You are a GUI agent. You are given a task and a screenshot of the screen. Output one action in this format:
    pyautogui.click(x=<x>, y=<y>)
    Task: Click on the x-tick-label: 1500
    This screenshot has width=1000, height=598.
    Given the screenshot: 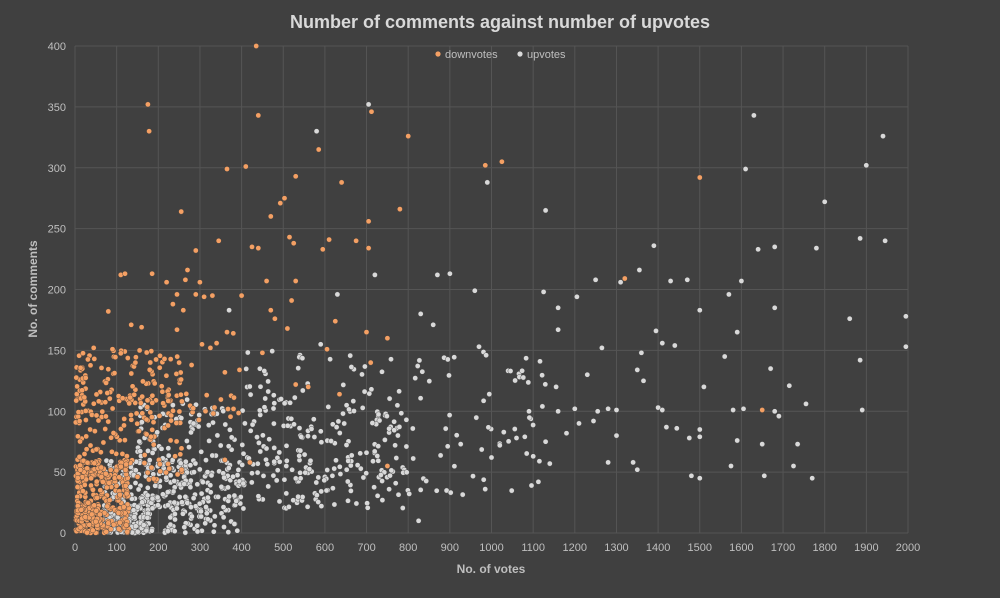 What is the action you would take?
    pyautogui.click(x=700, y=548)
    